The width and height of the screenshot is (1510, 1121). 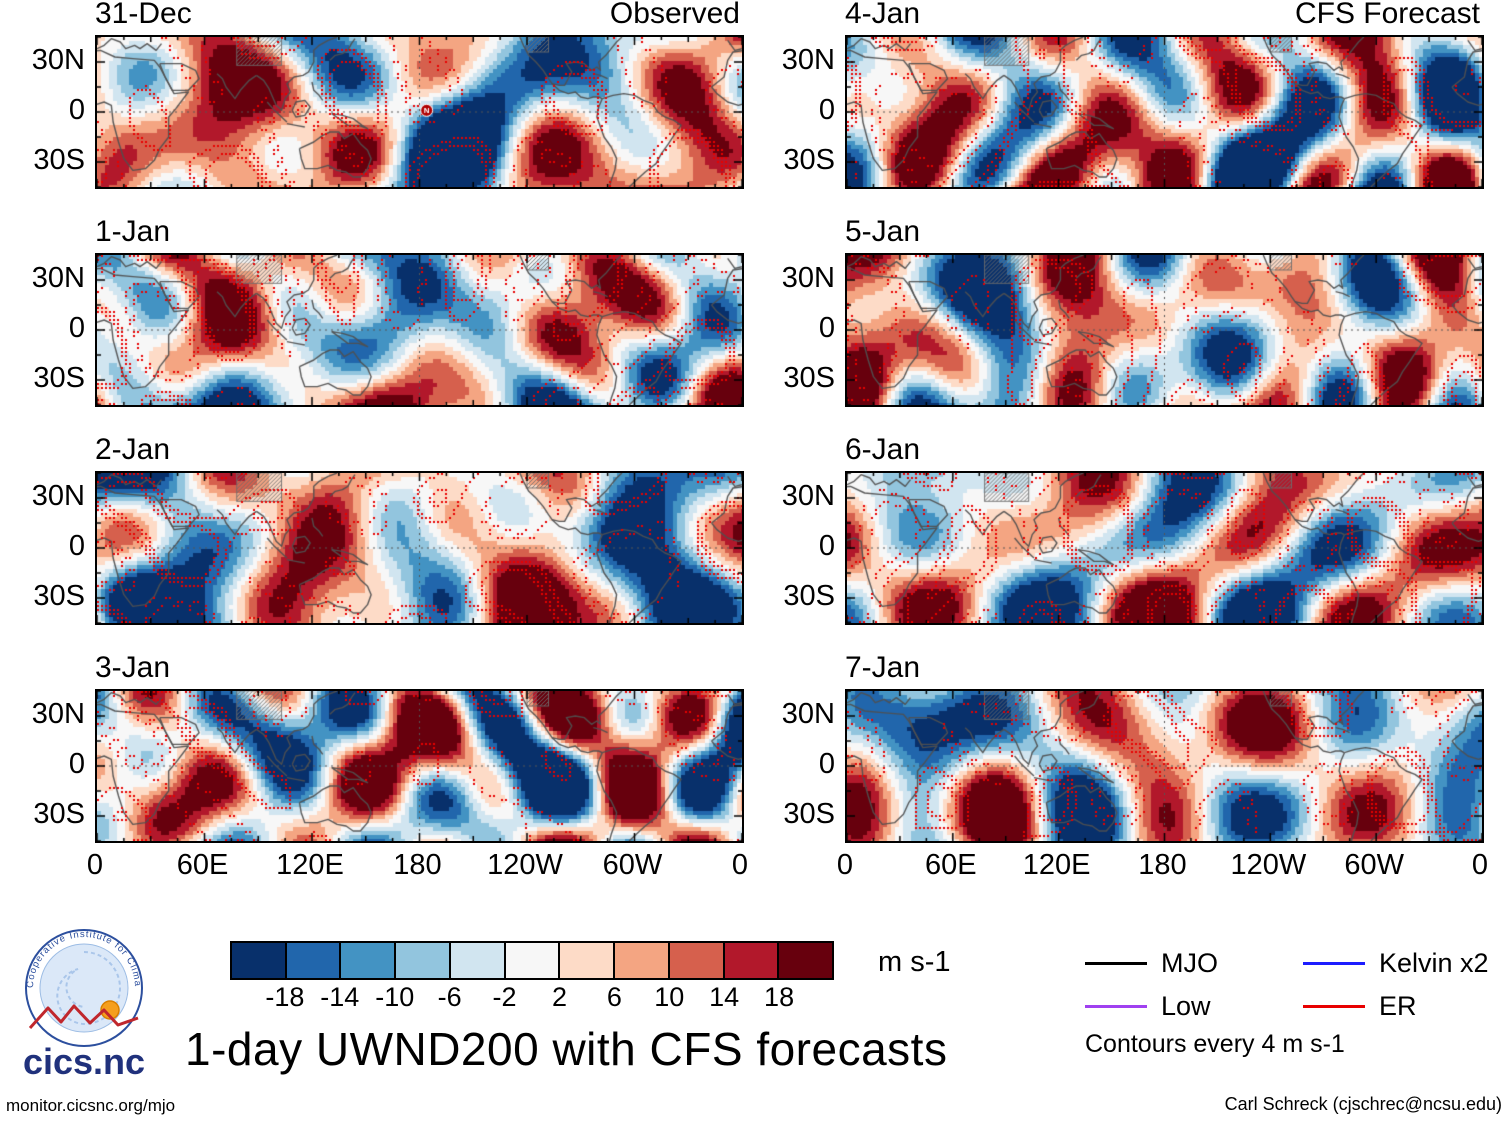 I want to click on colorbar-tick-label: 18, so click(x=779, y=997).